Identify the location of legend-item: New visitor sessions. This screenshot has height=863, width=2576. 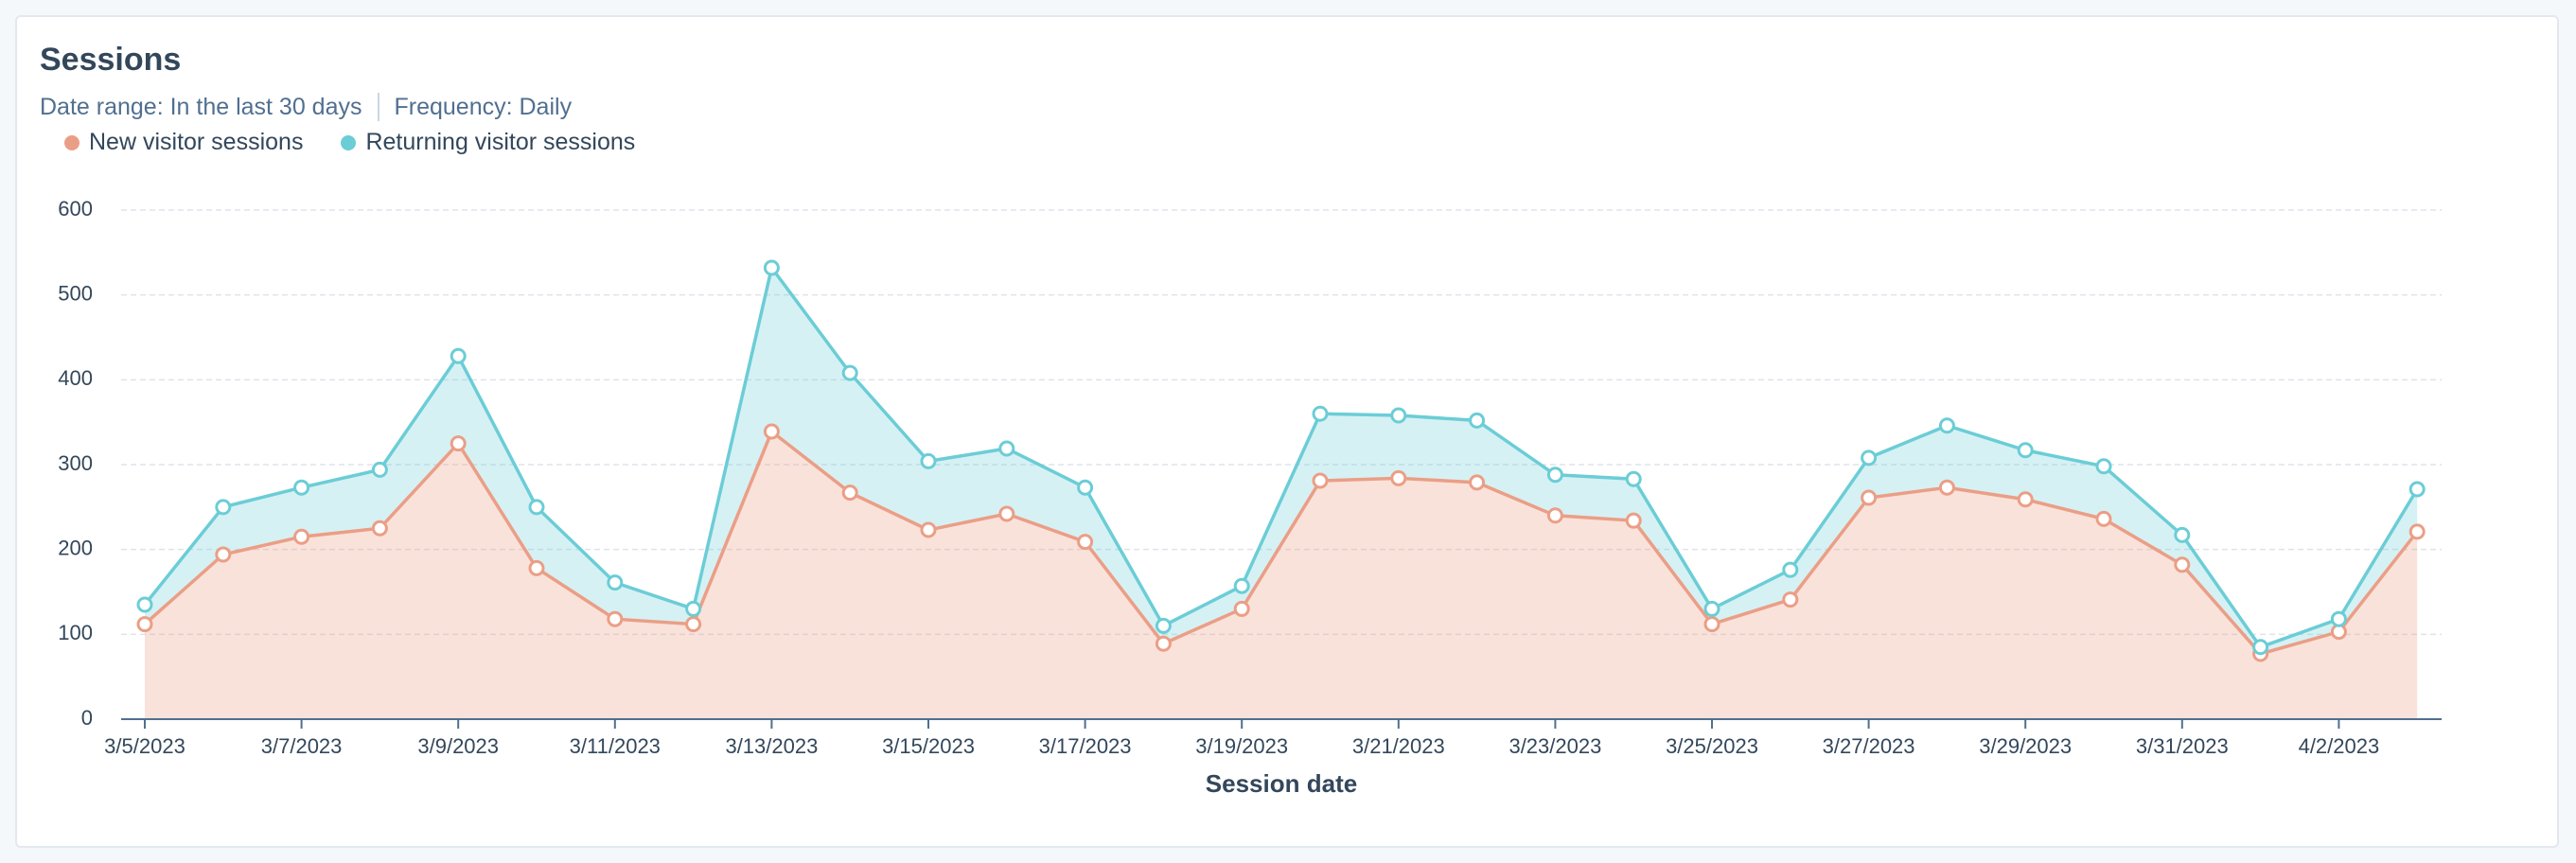
(183, 142).